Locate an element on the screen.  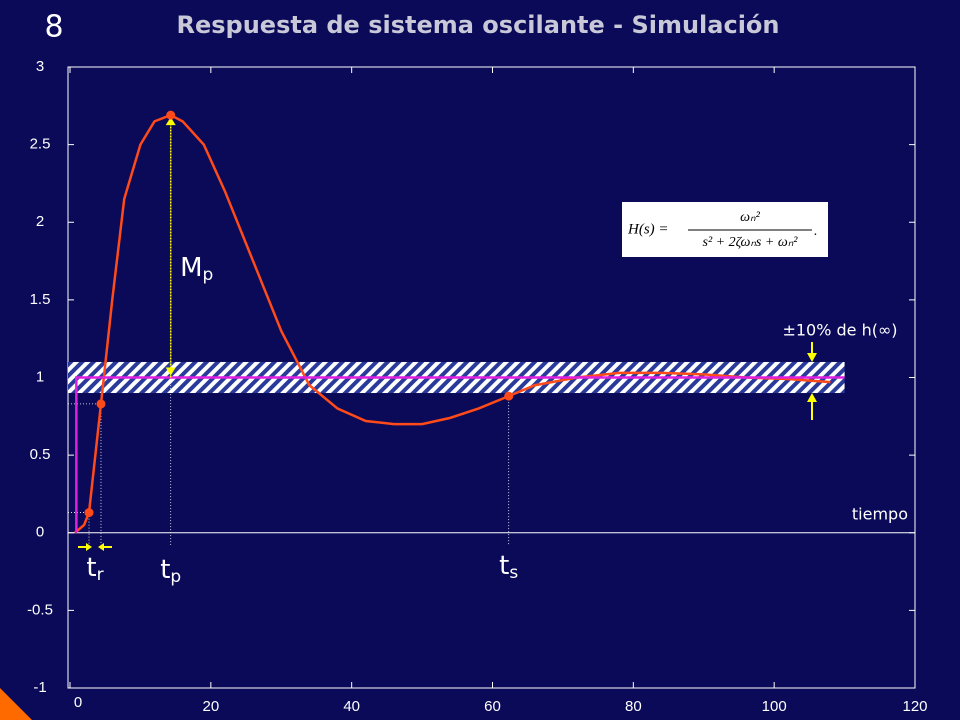
annotation: tr is located at coordinates (94, 569).